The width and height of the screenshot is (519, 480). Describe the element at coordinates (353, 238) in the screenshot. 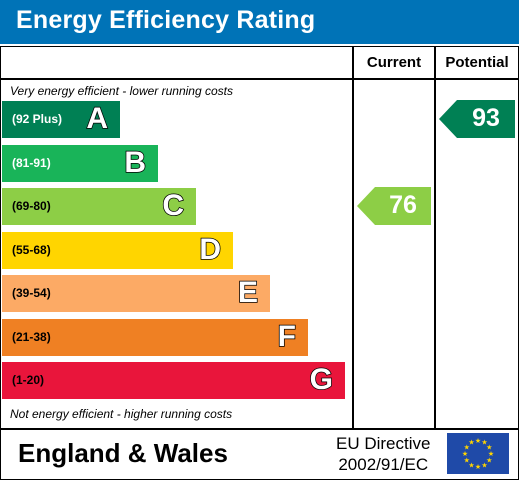

I see `divider-current` at that location.